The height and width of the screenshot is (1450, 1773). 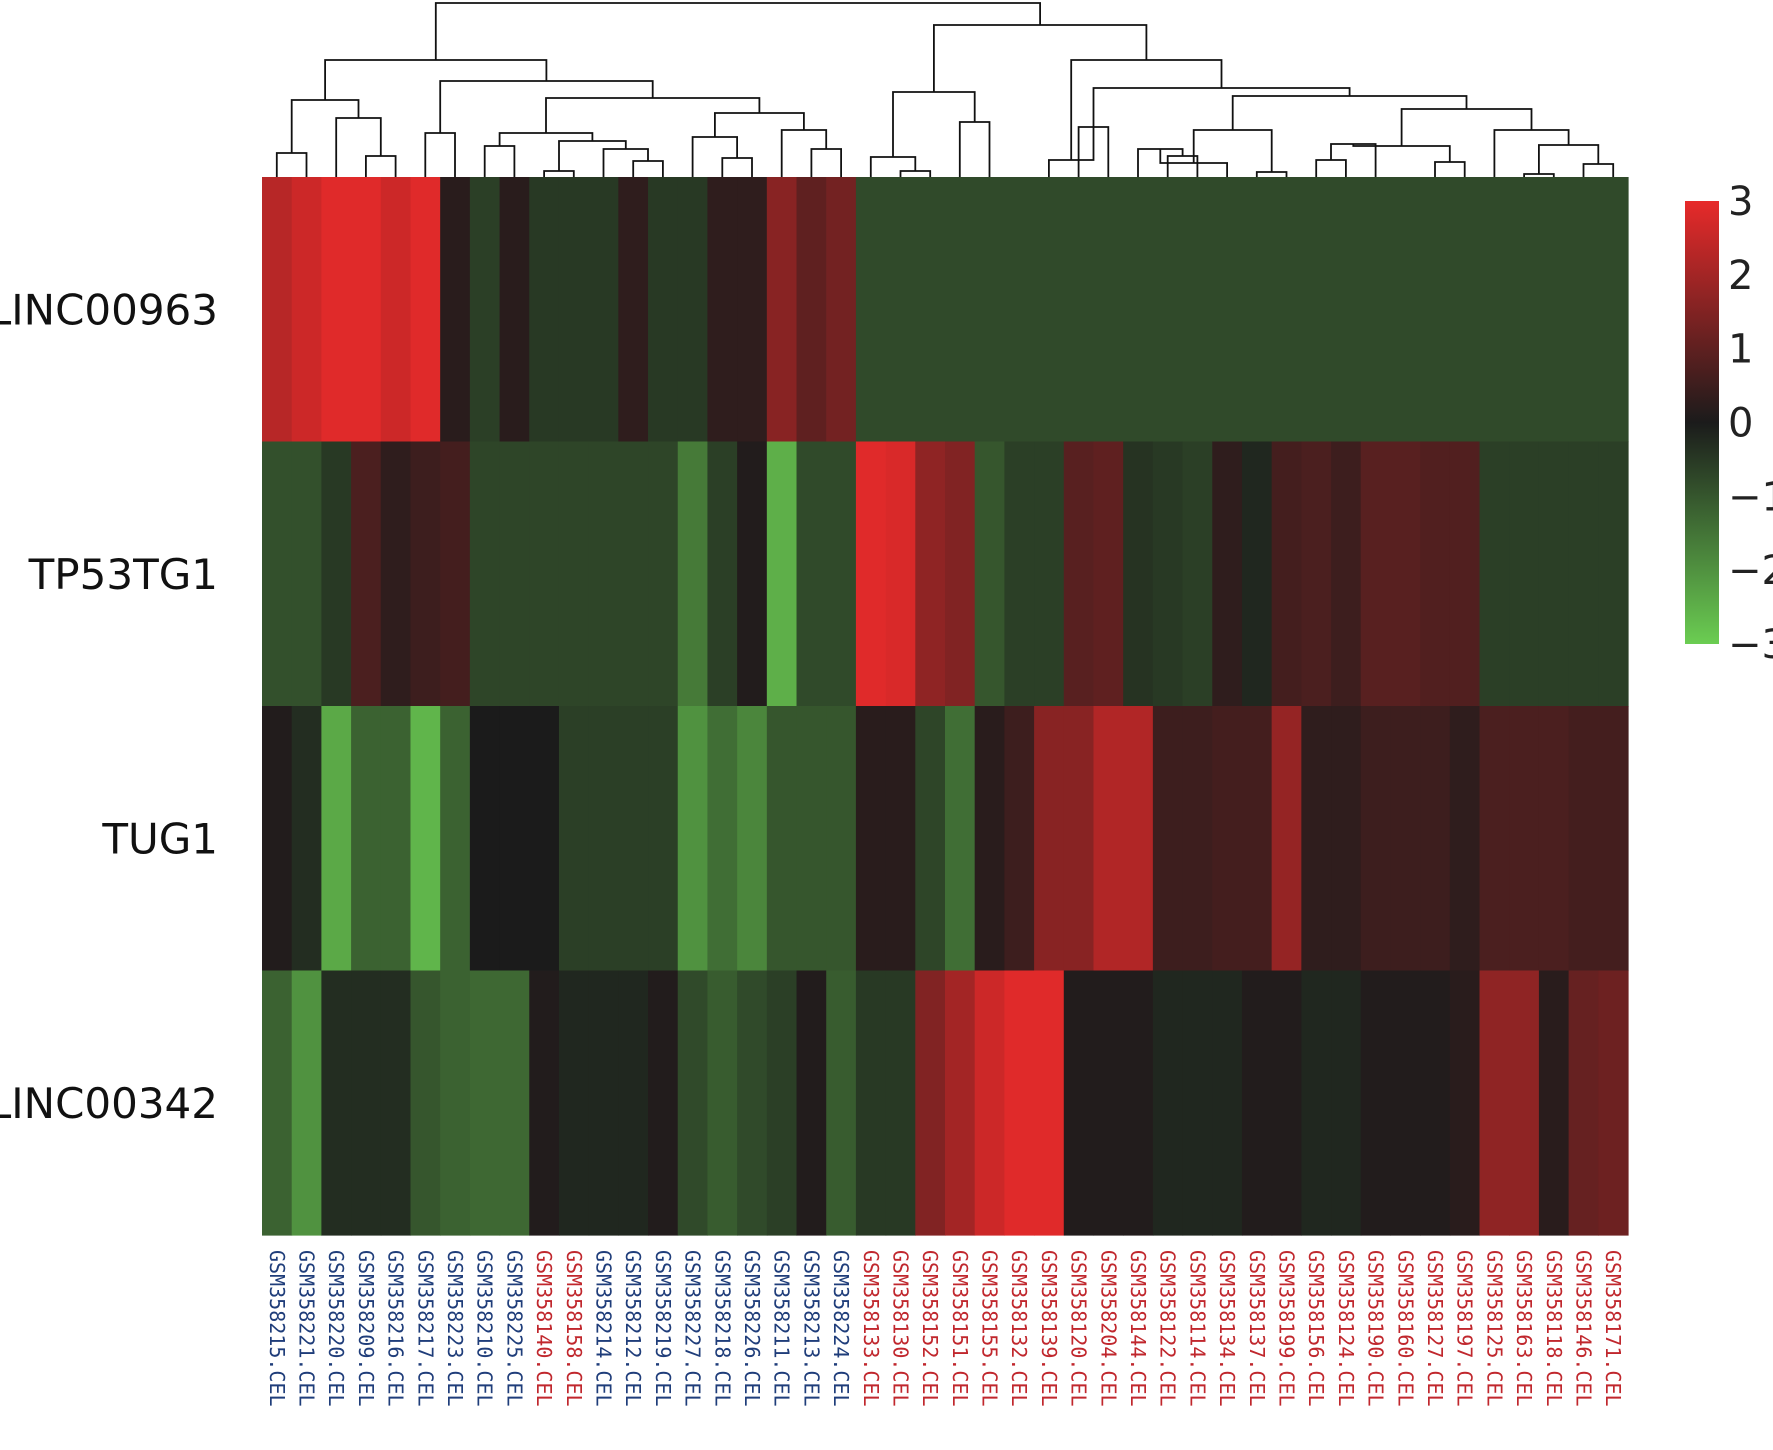 I want to click on color-scale-tick: −1, so click(x=1750, y=497).